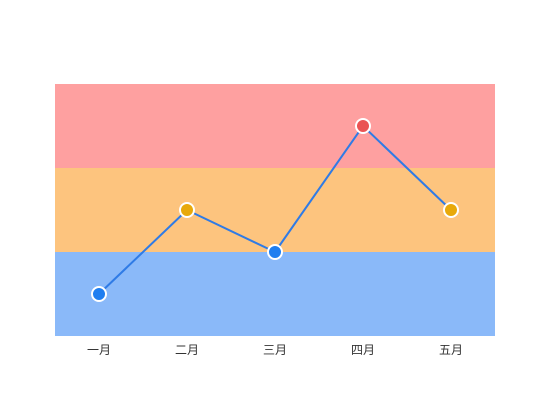 This screenshot has width=550, height=420. I want to click on x-tick-label: 三月, so click(275, 350).